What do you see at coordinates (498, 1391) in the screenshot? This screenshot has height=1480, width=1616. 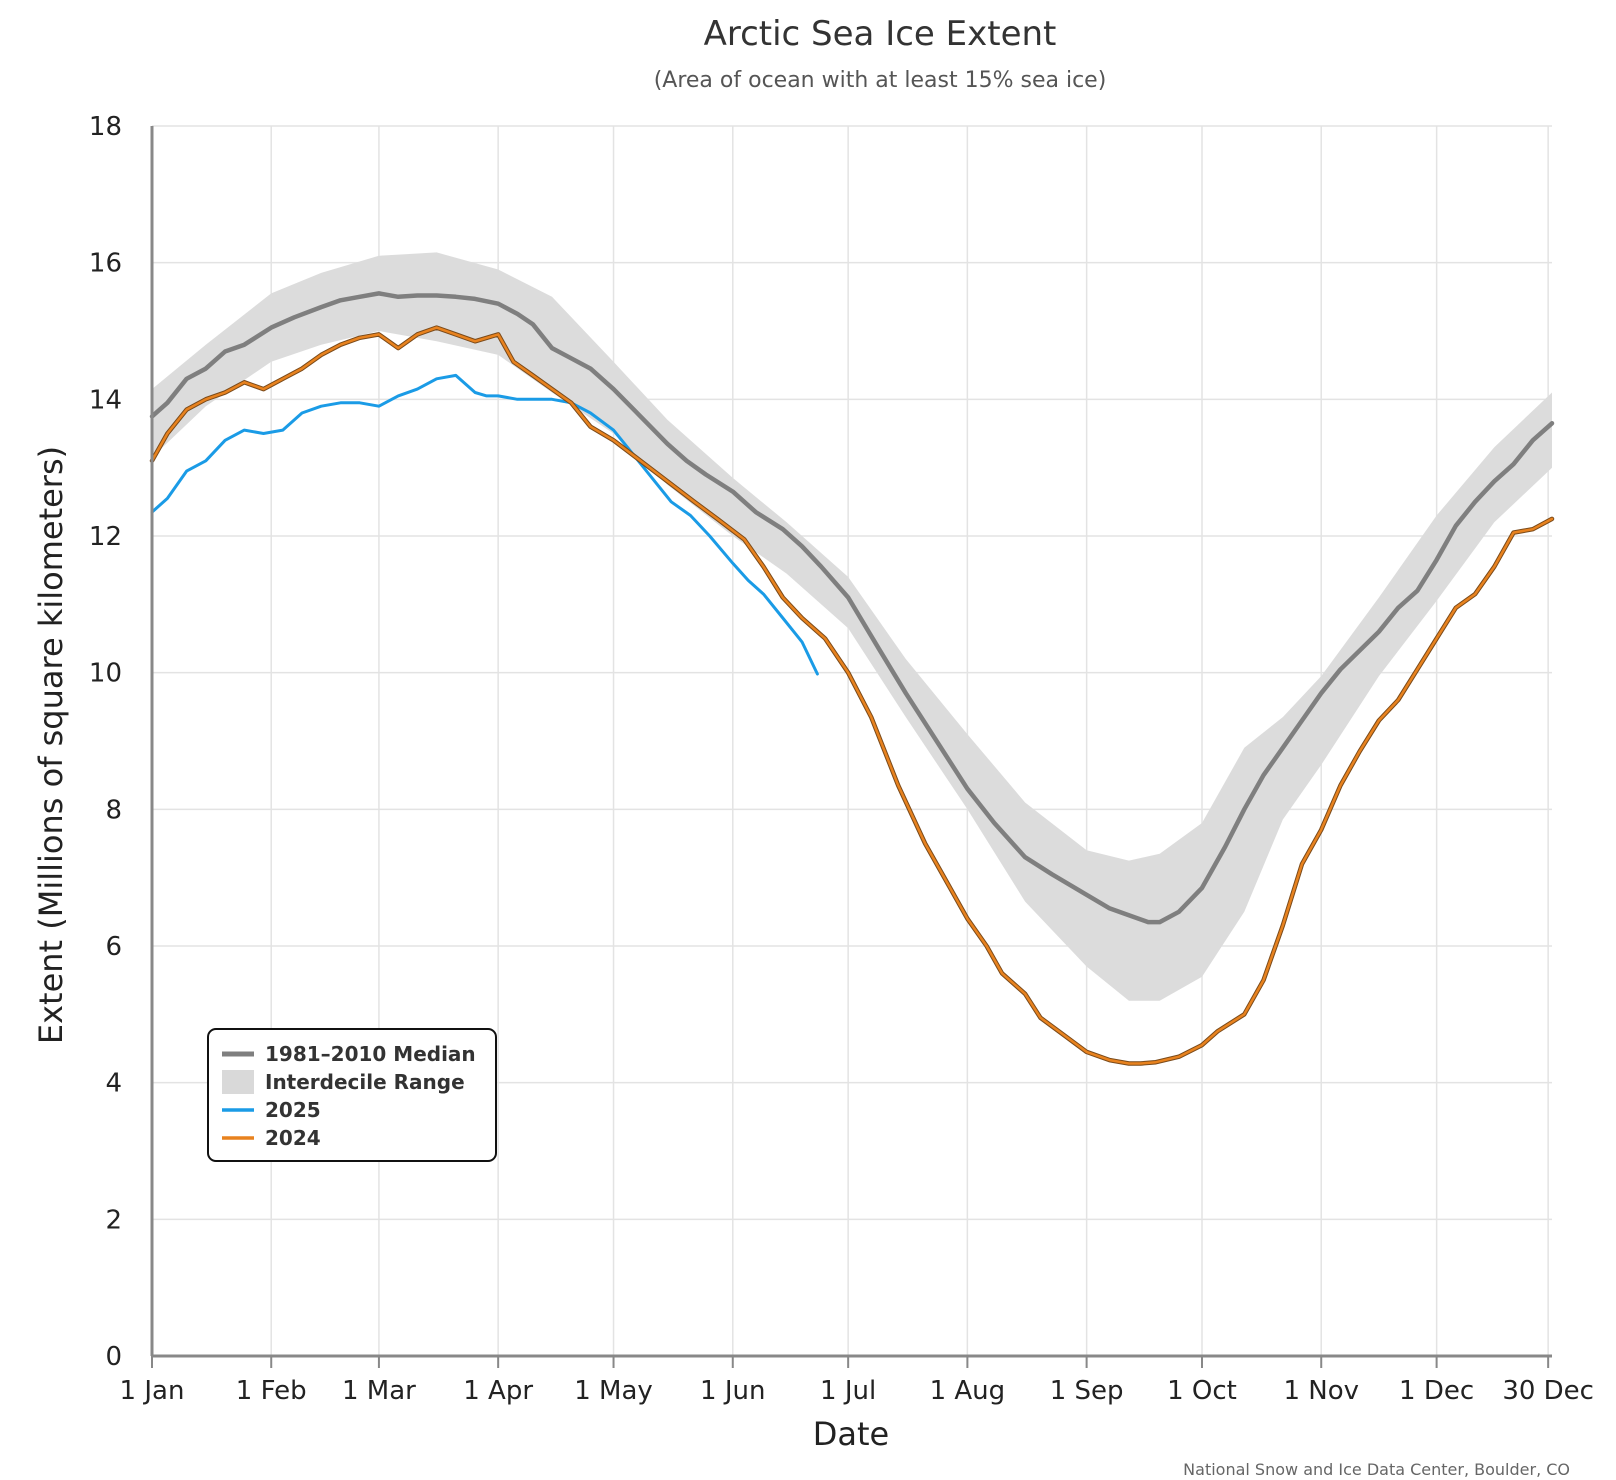 I see `x-tick-label: 1 Apr` at bounding box center [498, 1391].